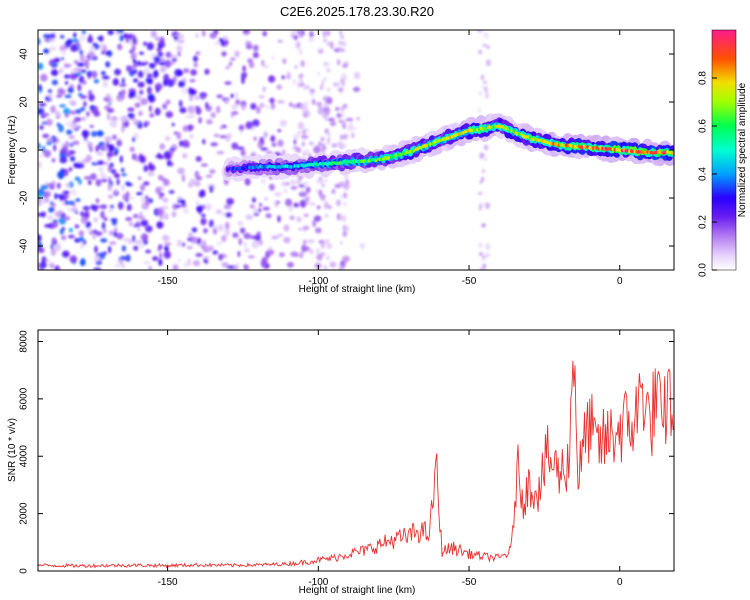  What do you see at coordinates (12, 450) in the screenshot?
I see `snr-y-axis-label: SNR (10 * v/v)` at bounding box center [12, 450].